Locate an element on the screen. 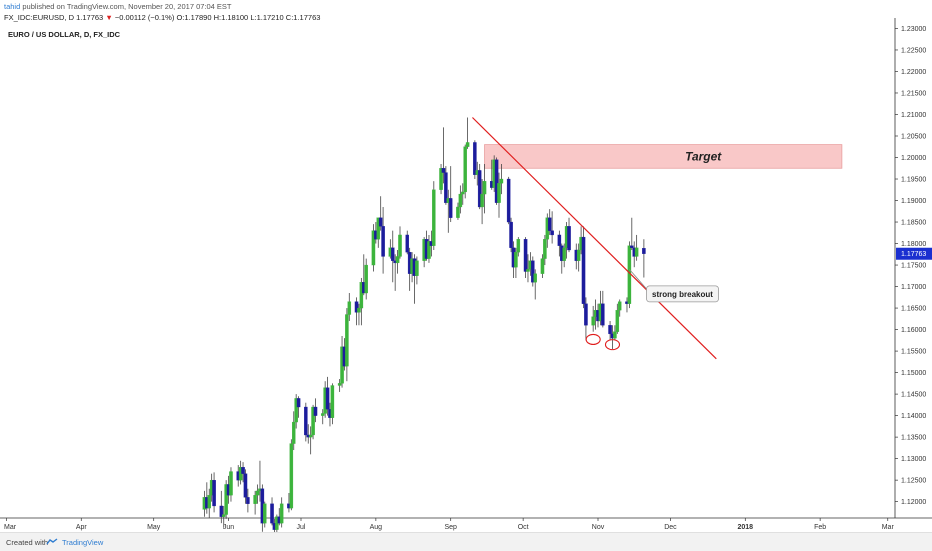 This screenshot has height=551, width=932. x-tick-label: Oct is located at coordinates (523, 527).